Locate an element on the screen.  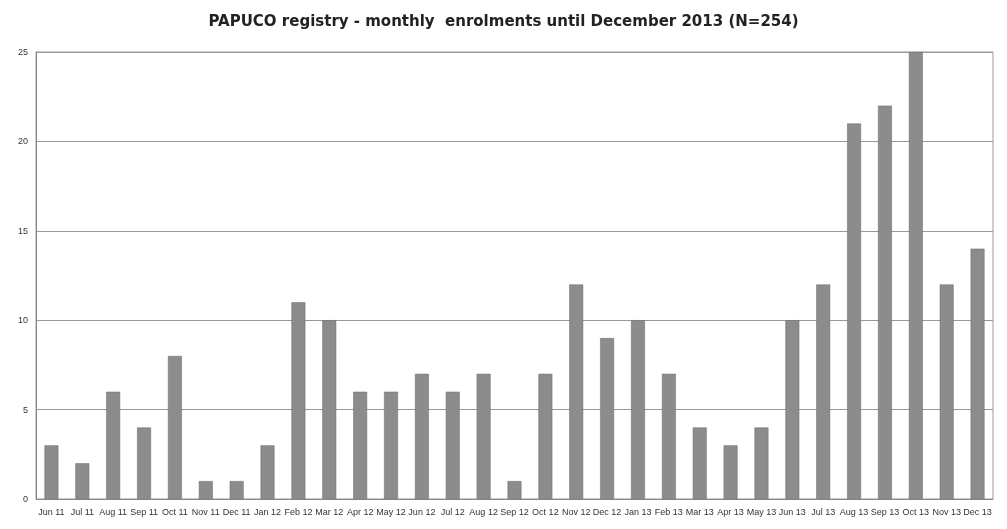
x-tick-label: Dec 12 is located at coordinates (607, 511).